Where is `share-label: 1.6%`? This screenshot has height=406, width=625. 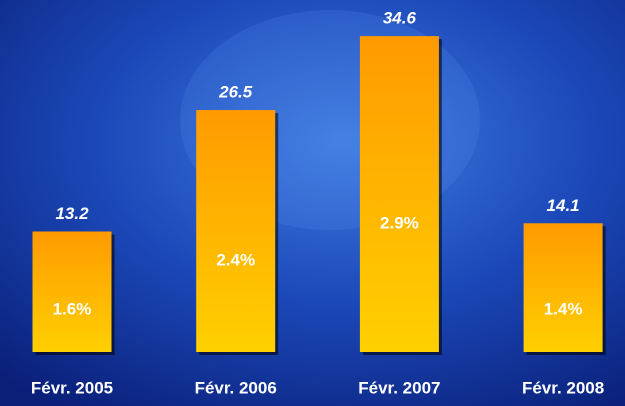
share-label: 1.6% is located at coordinates (72, 308).